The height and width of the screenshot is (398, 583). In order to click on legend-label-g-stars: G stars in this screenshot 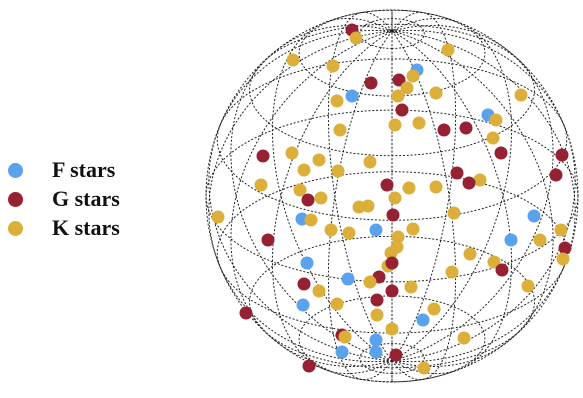, I will do `click(86, 198)`.